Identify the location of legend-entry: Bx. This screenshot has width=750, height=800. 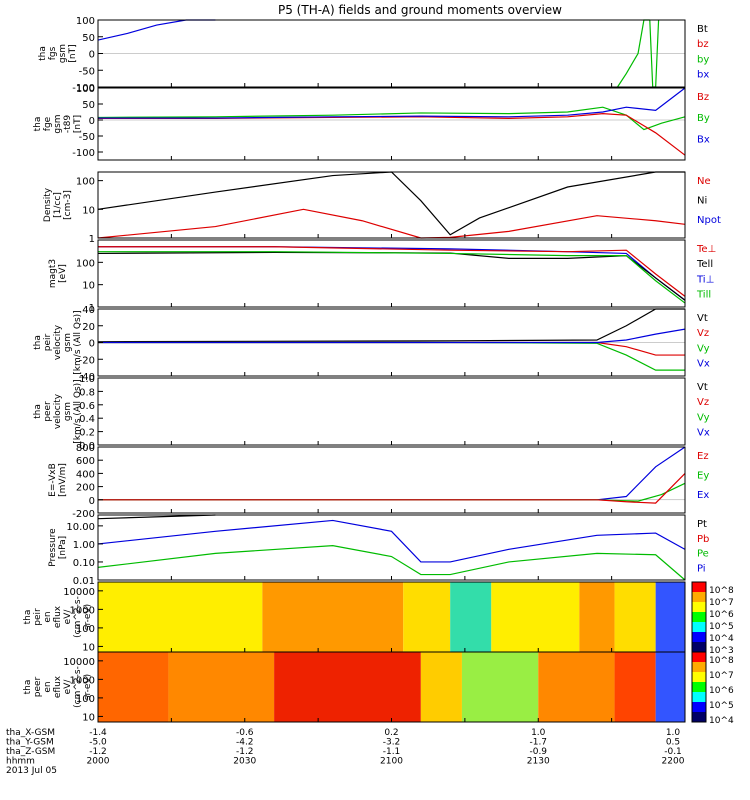
(703, 139).